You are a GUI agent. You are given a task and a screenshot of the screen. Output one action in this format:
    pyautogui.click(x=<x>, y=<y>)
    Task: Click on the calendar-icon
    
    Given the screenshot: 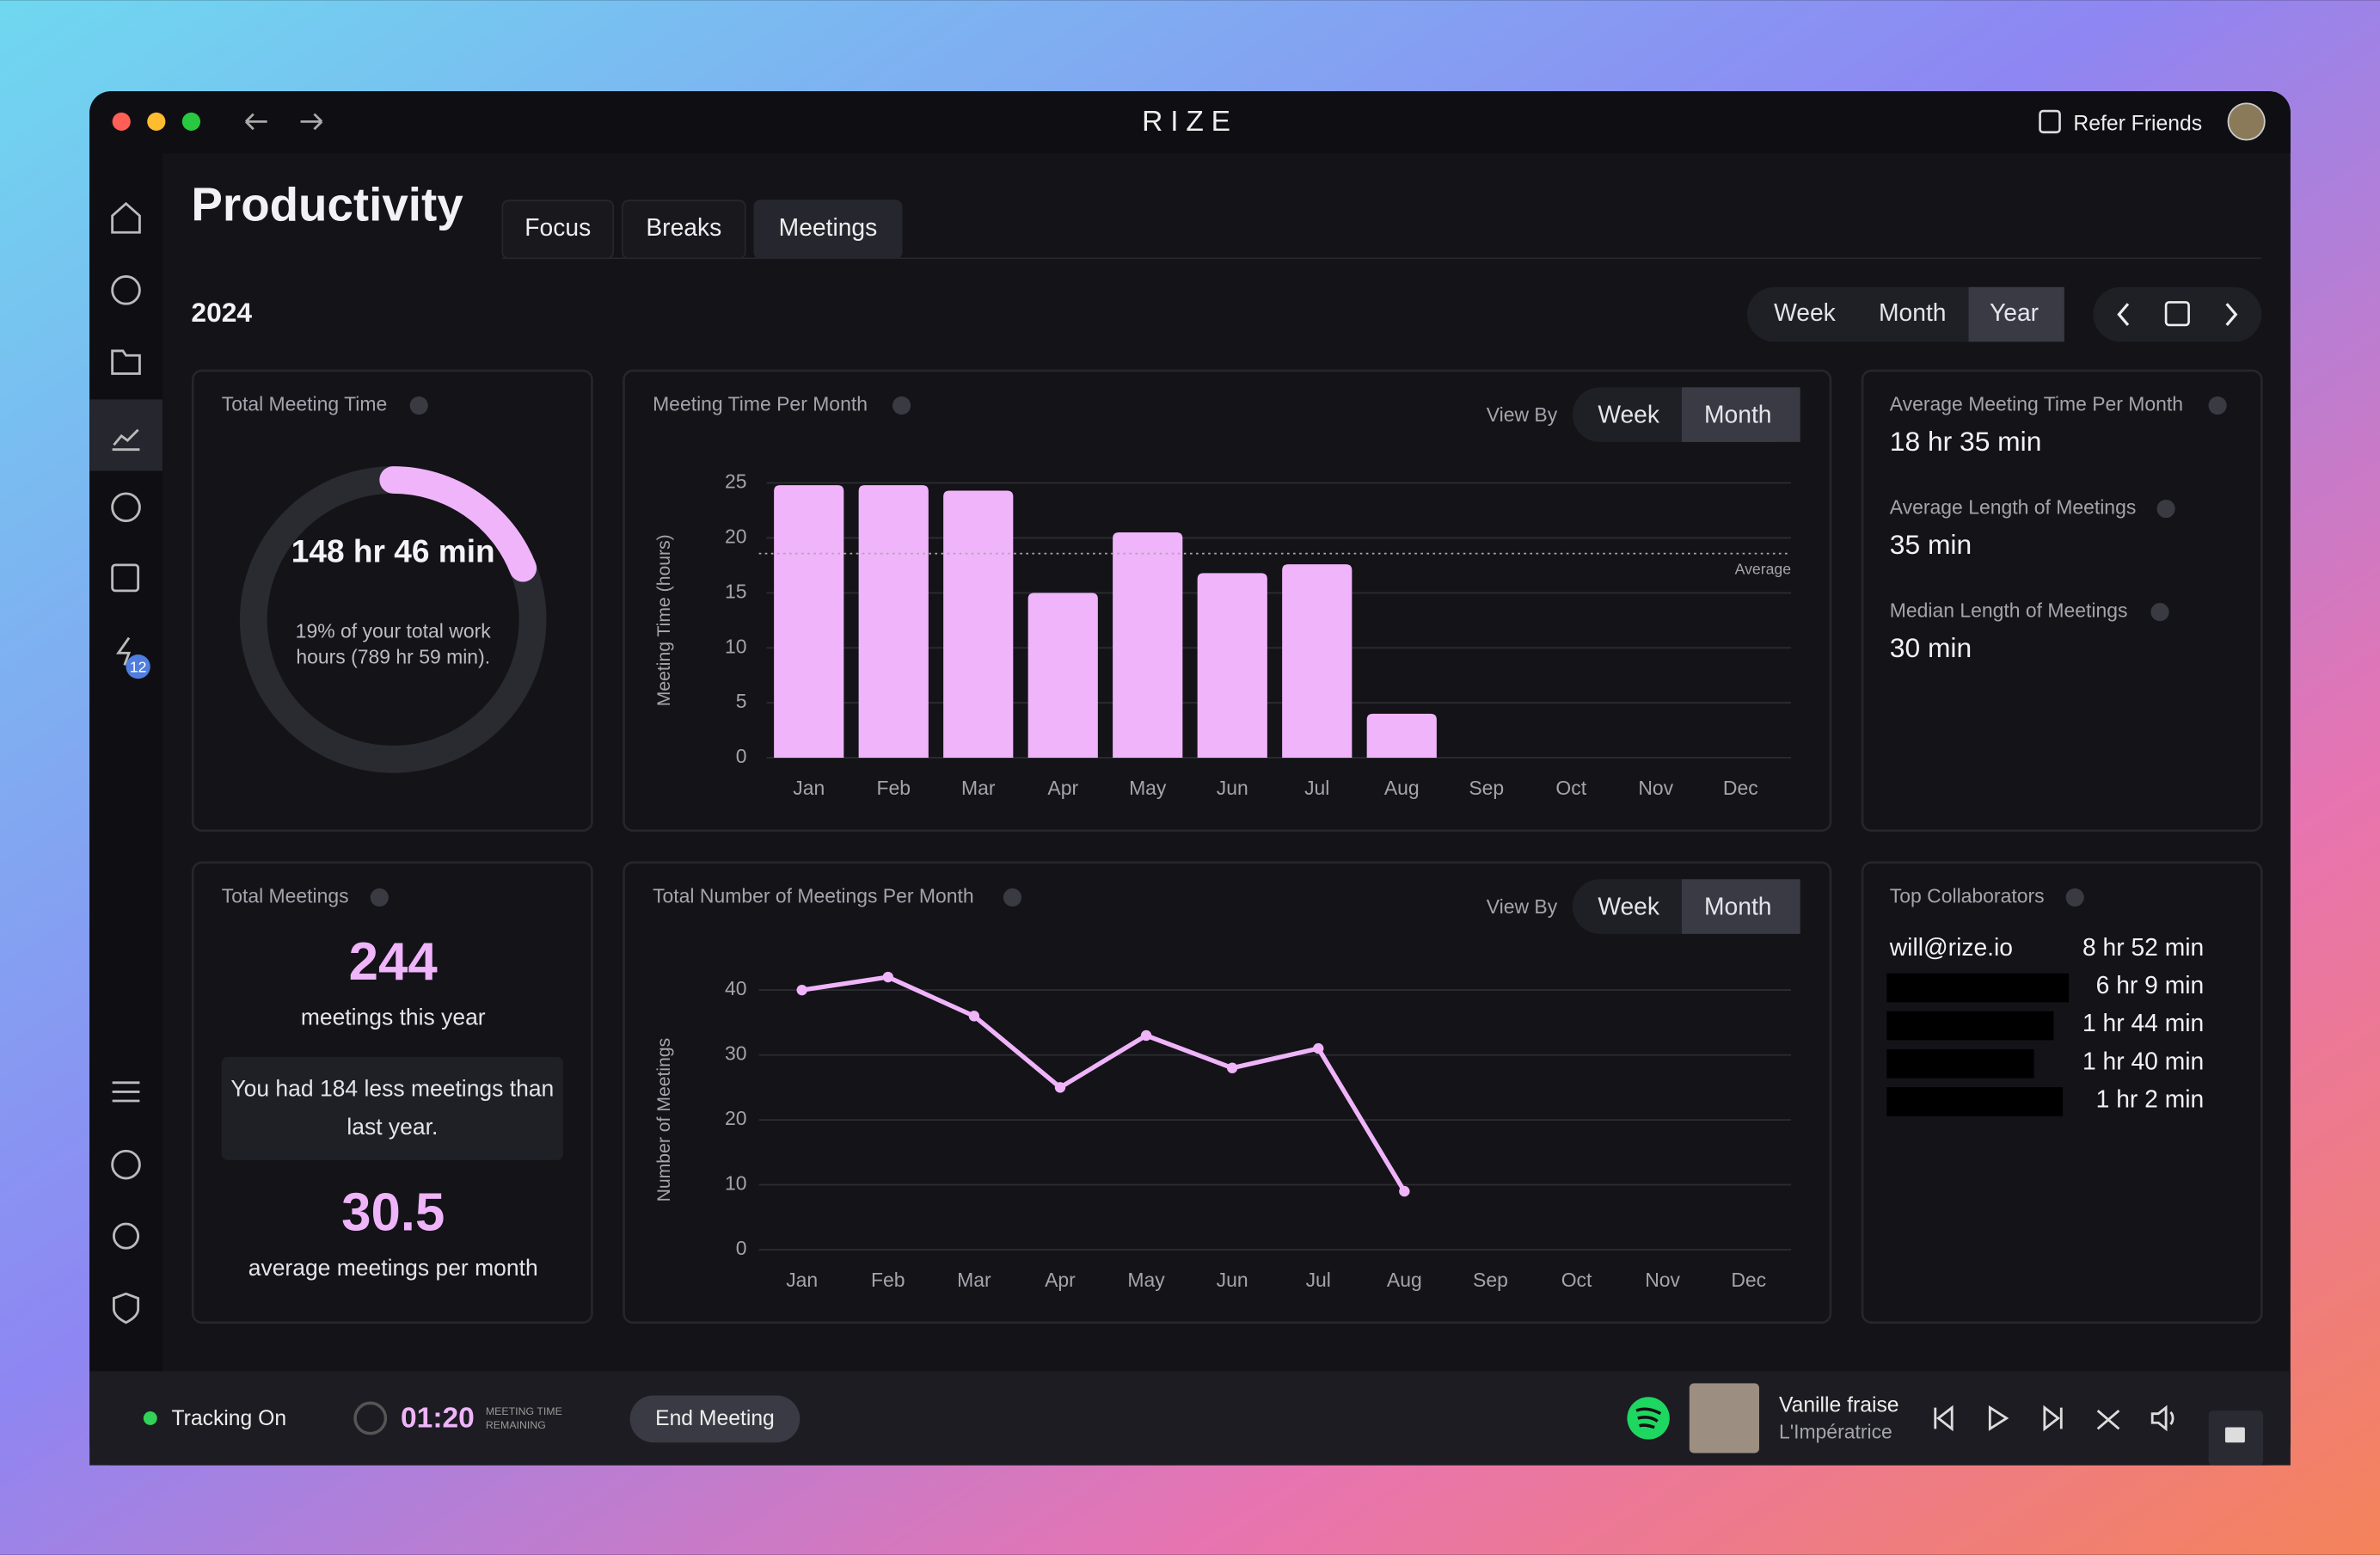 What is the action you would take?
    pyautogui.click(x=2177, y=314)
    